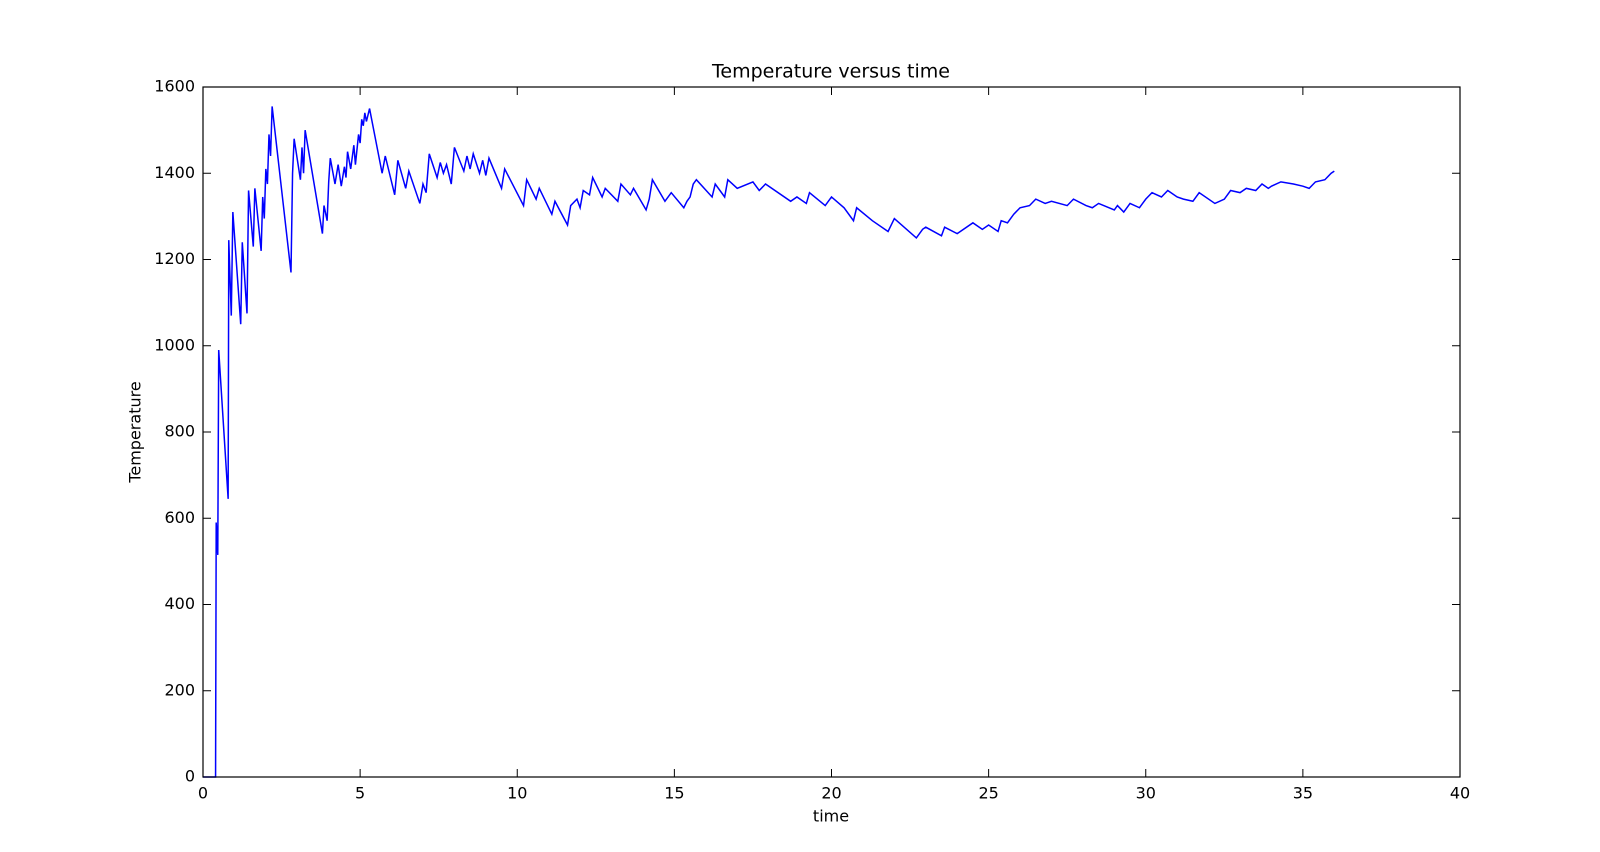  Describe the element at coordinates (988, 793) in the screenshot. I see `x-tick-label: 25` at that location.